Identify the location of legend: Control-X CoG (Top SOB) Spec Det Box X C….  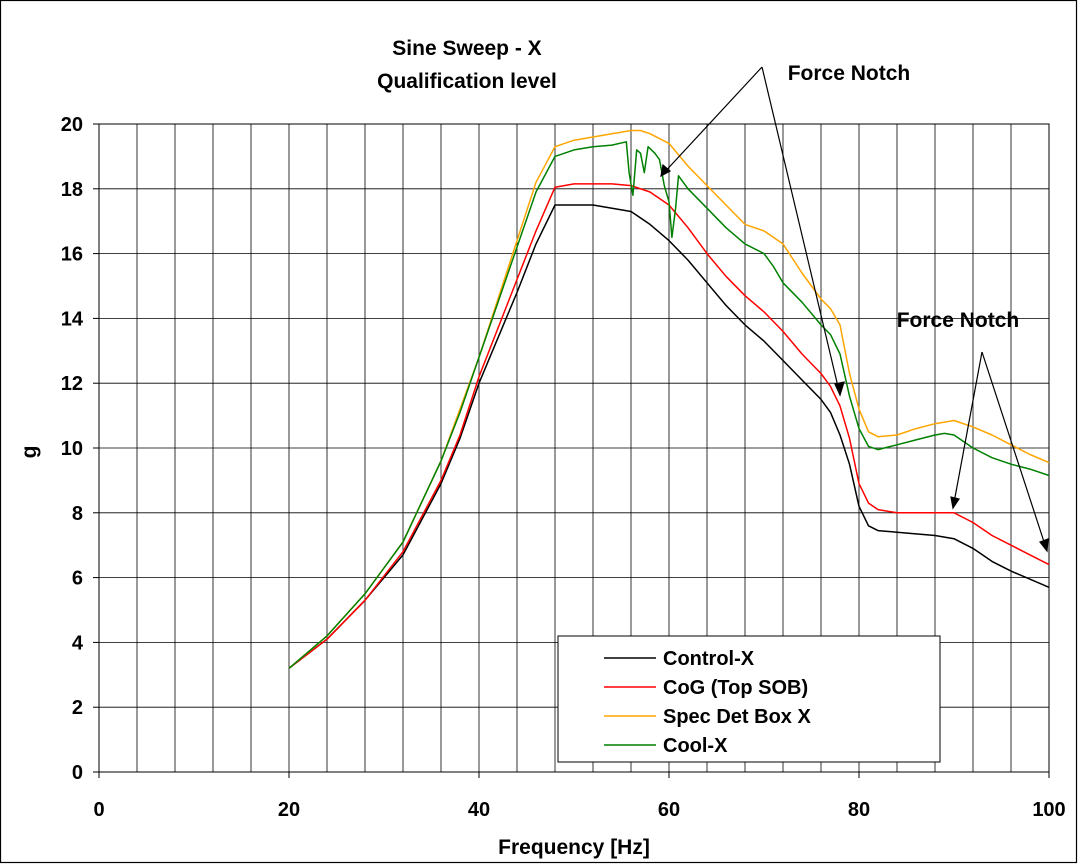
(749, 699).